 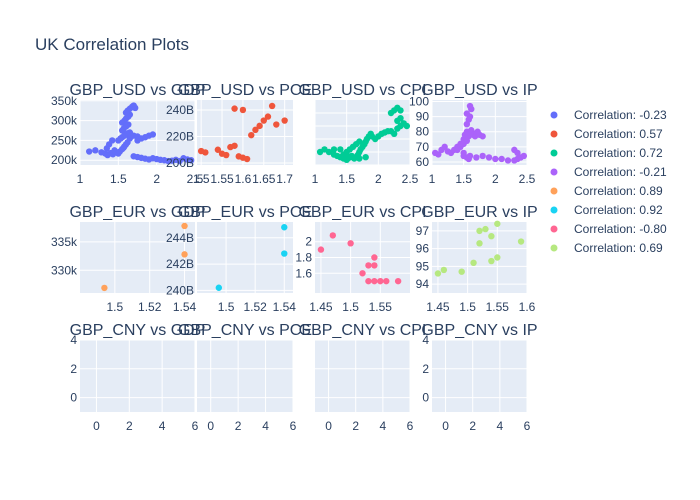 I want to click on legend-item: Correlation: 0.69, so click(x=607, y=248).